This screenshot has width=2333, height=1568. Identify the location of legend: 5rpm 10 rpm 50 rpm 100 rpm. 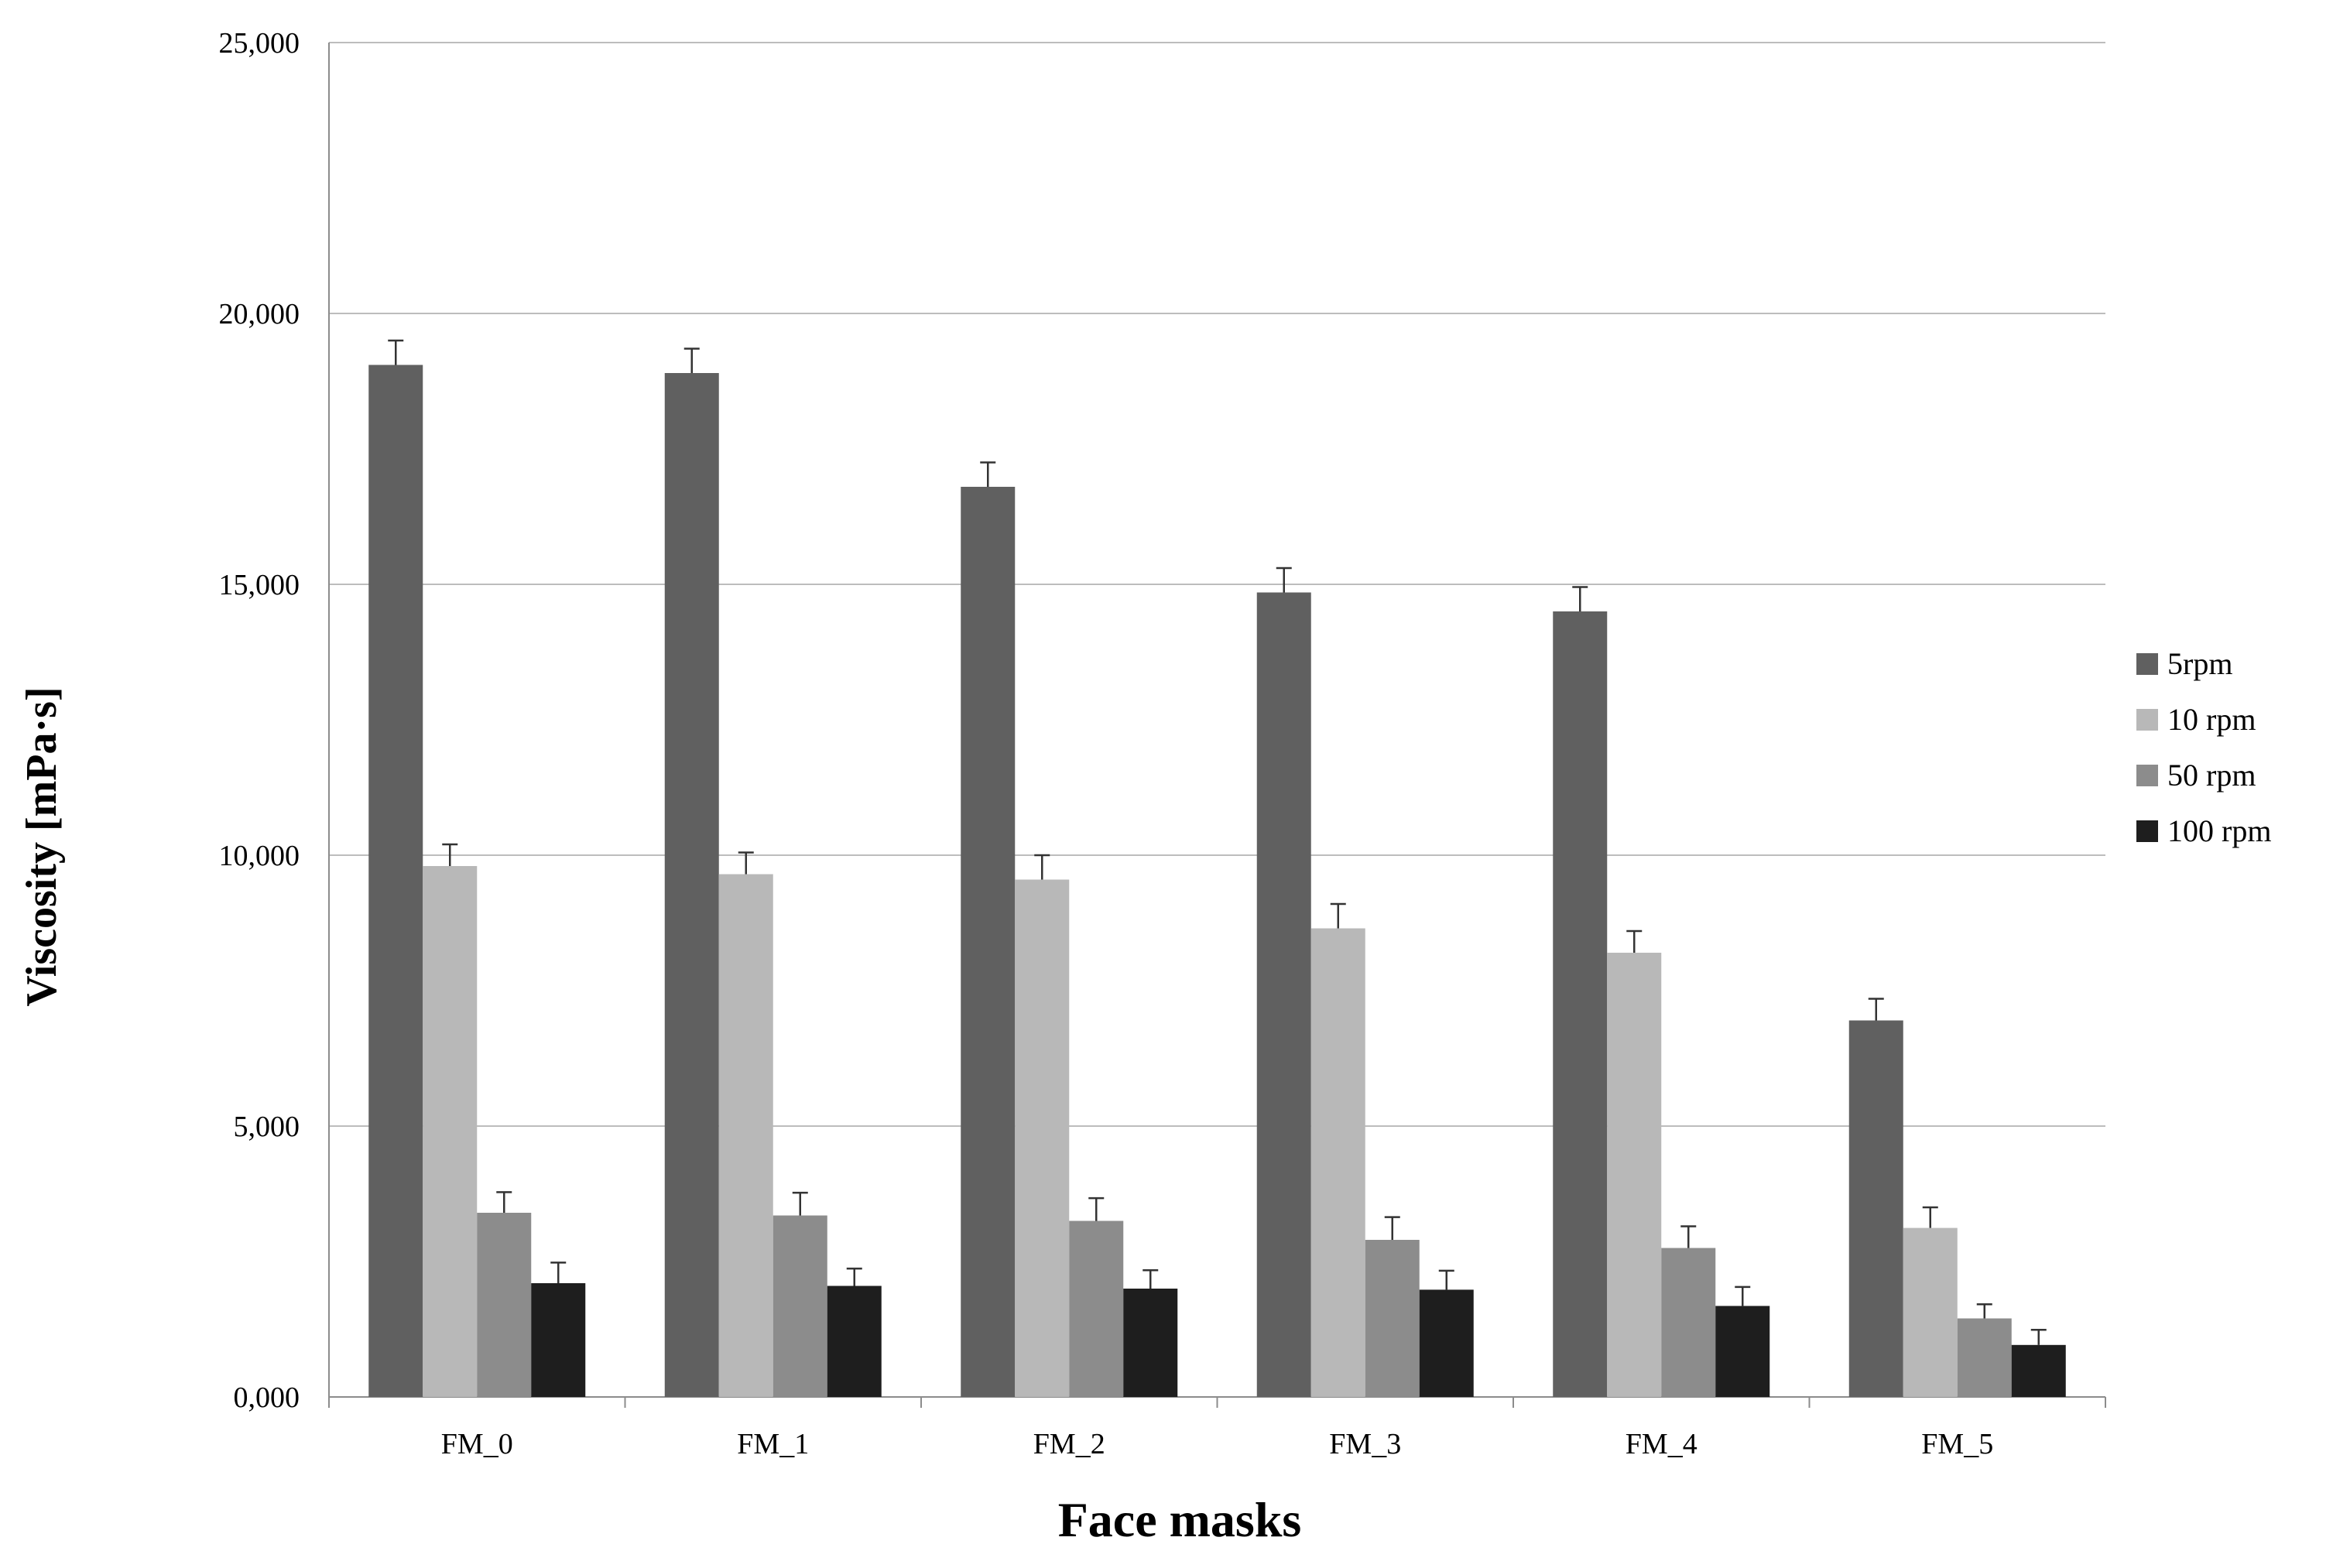
(2203, 747).